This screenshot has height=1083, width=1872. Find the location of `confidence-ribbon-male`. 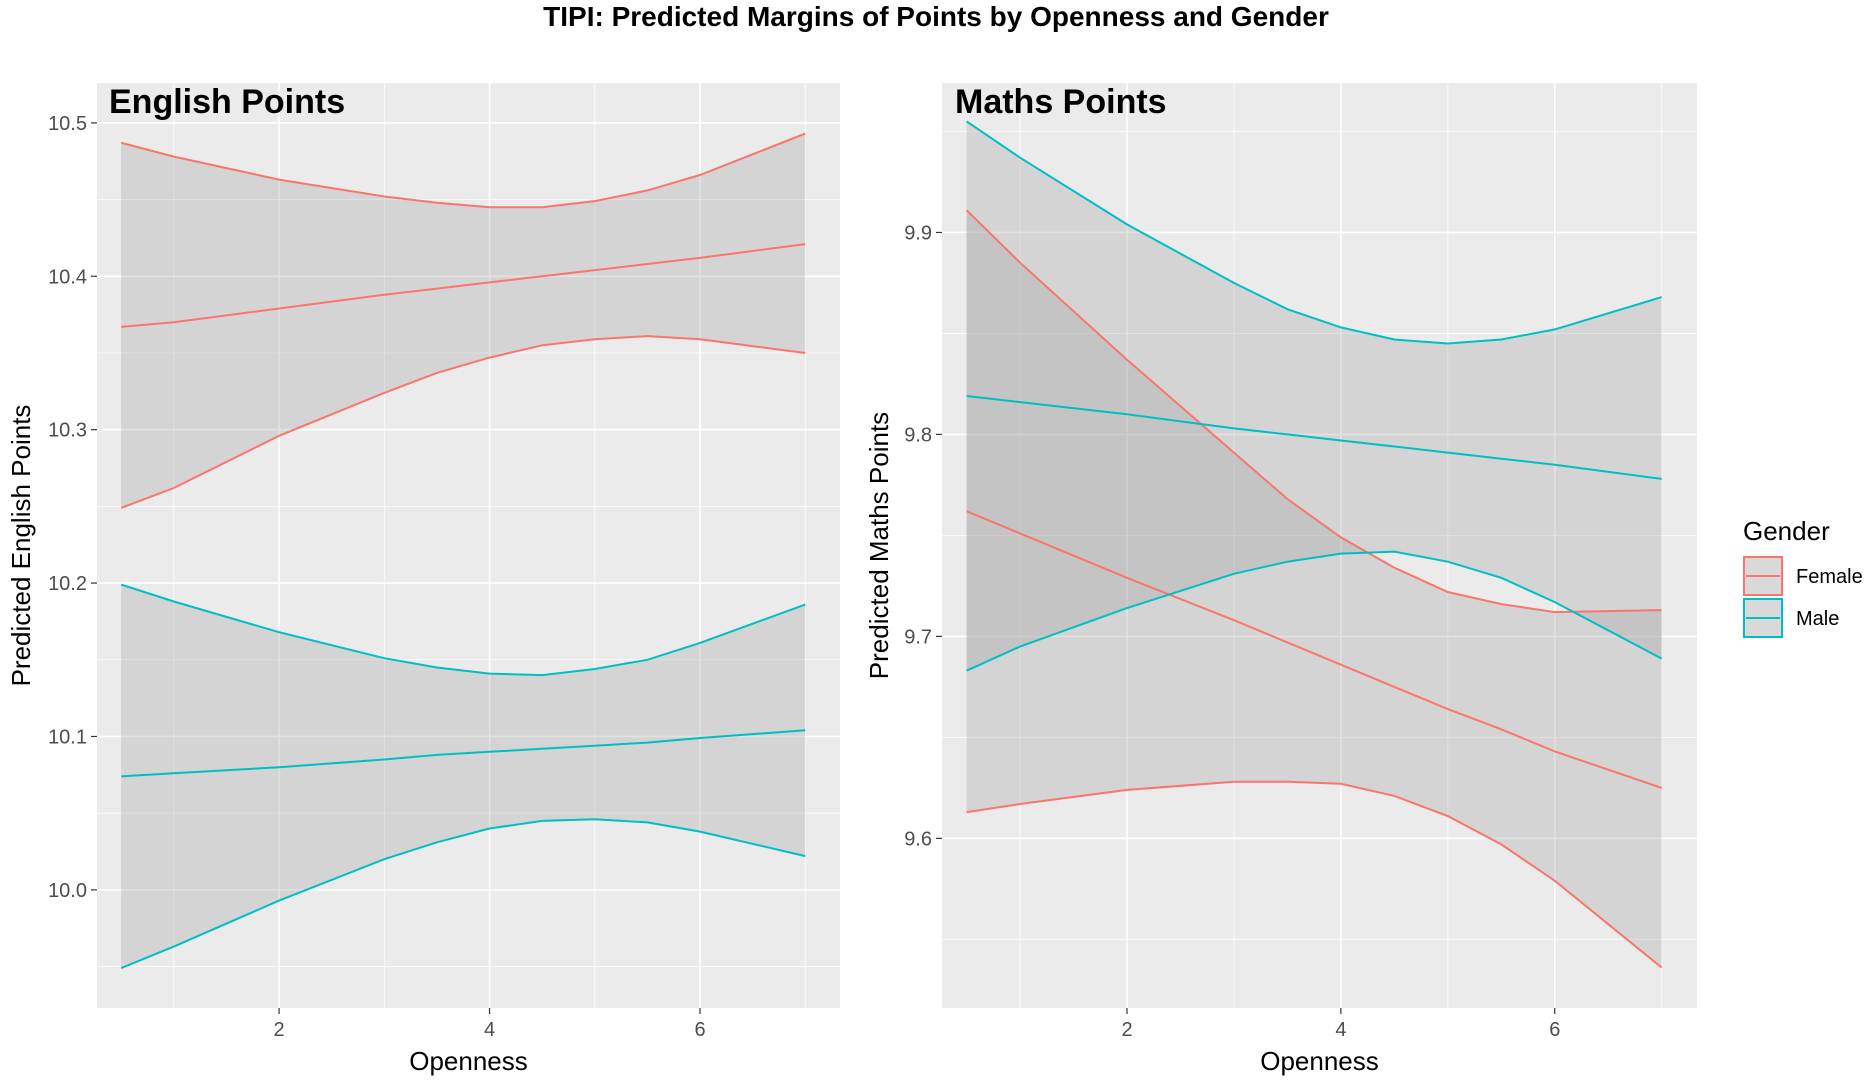

confidence-ribbon-male is located at coordinates (463, 776).